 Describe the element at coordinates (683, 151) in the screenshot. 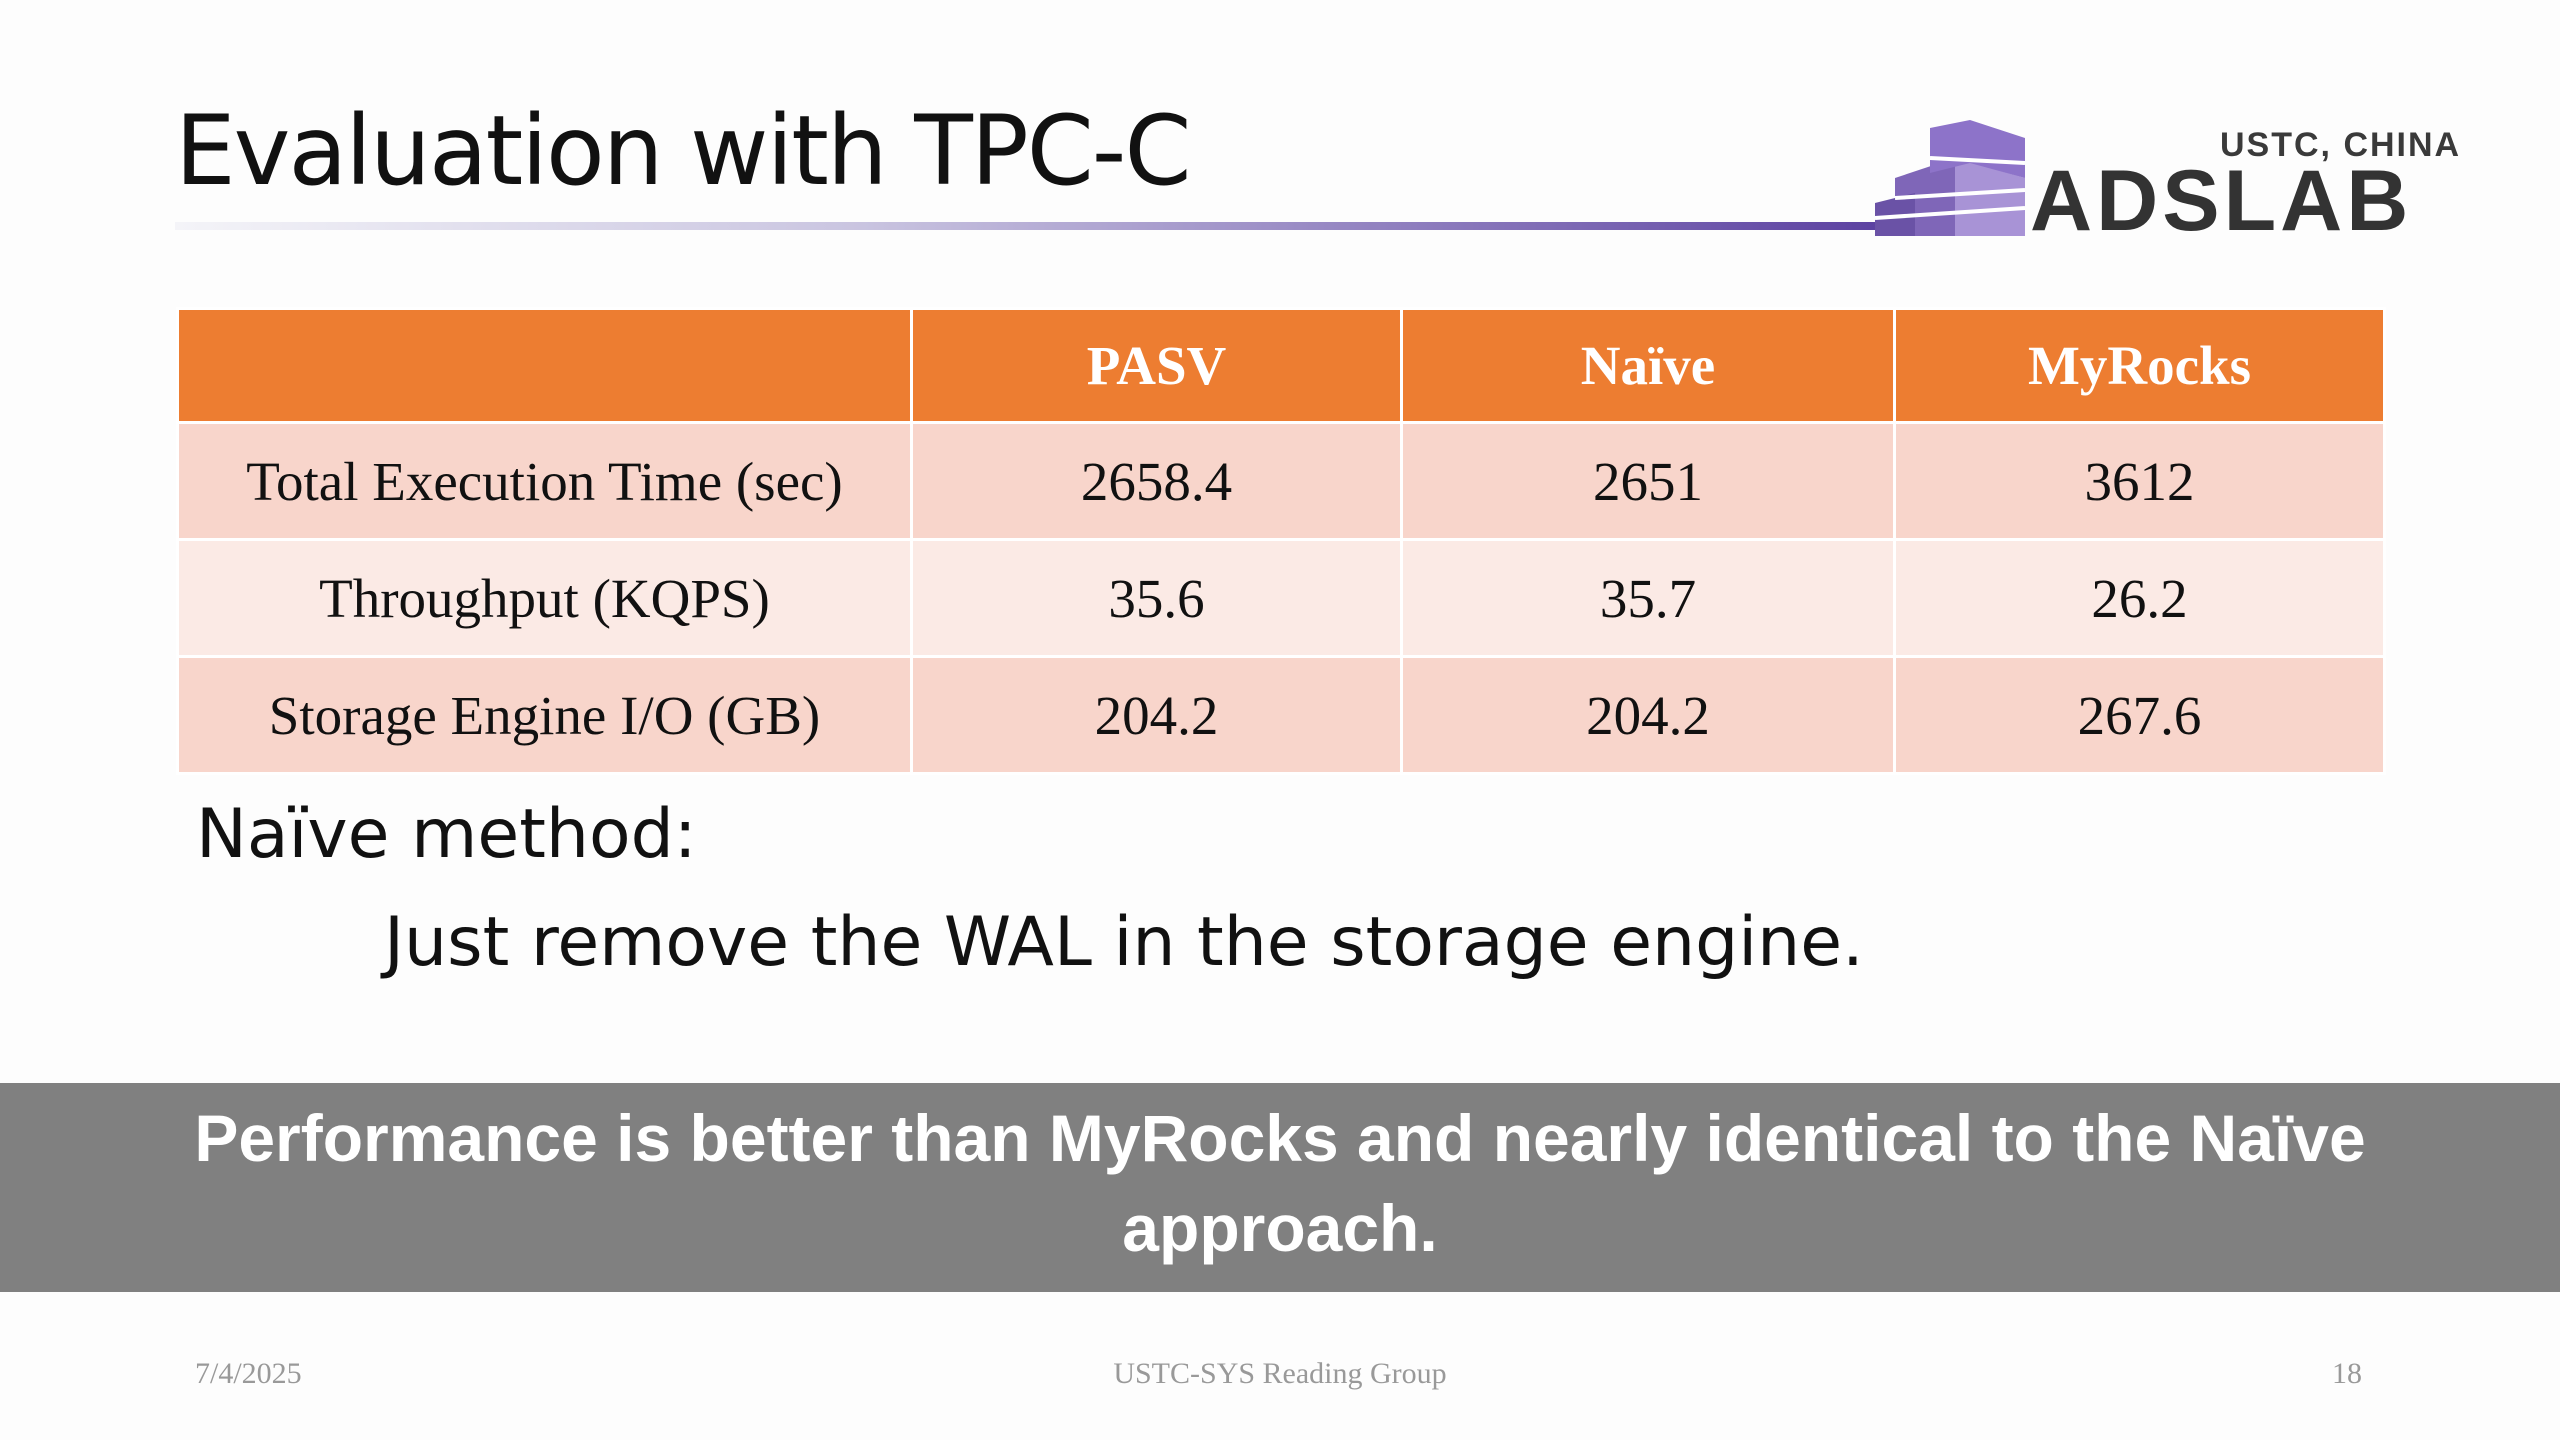

I see `slide-title: Evaluation with TPC-C` at that location.